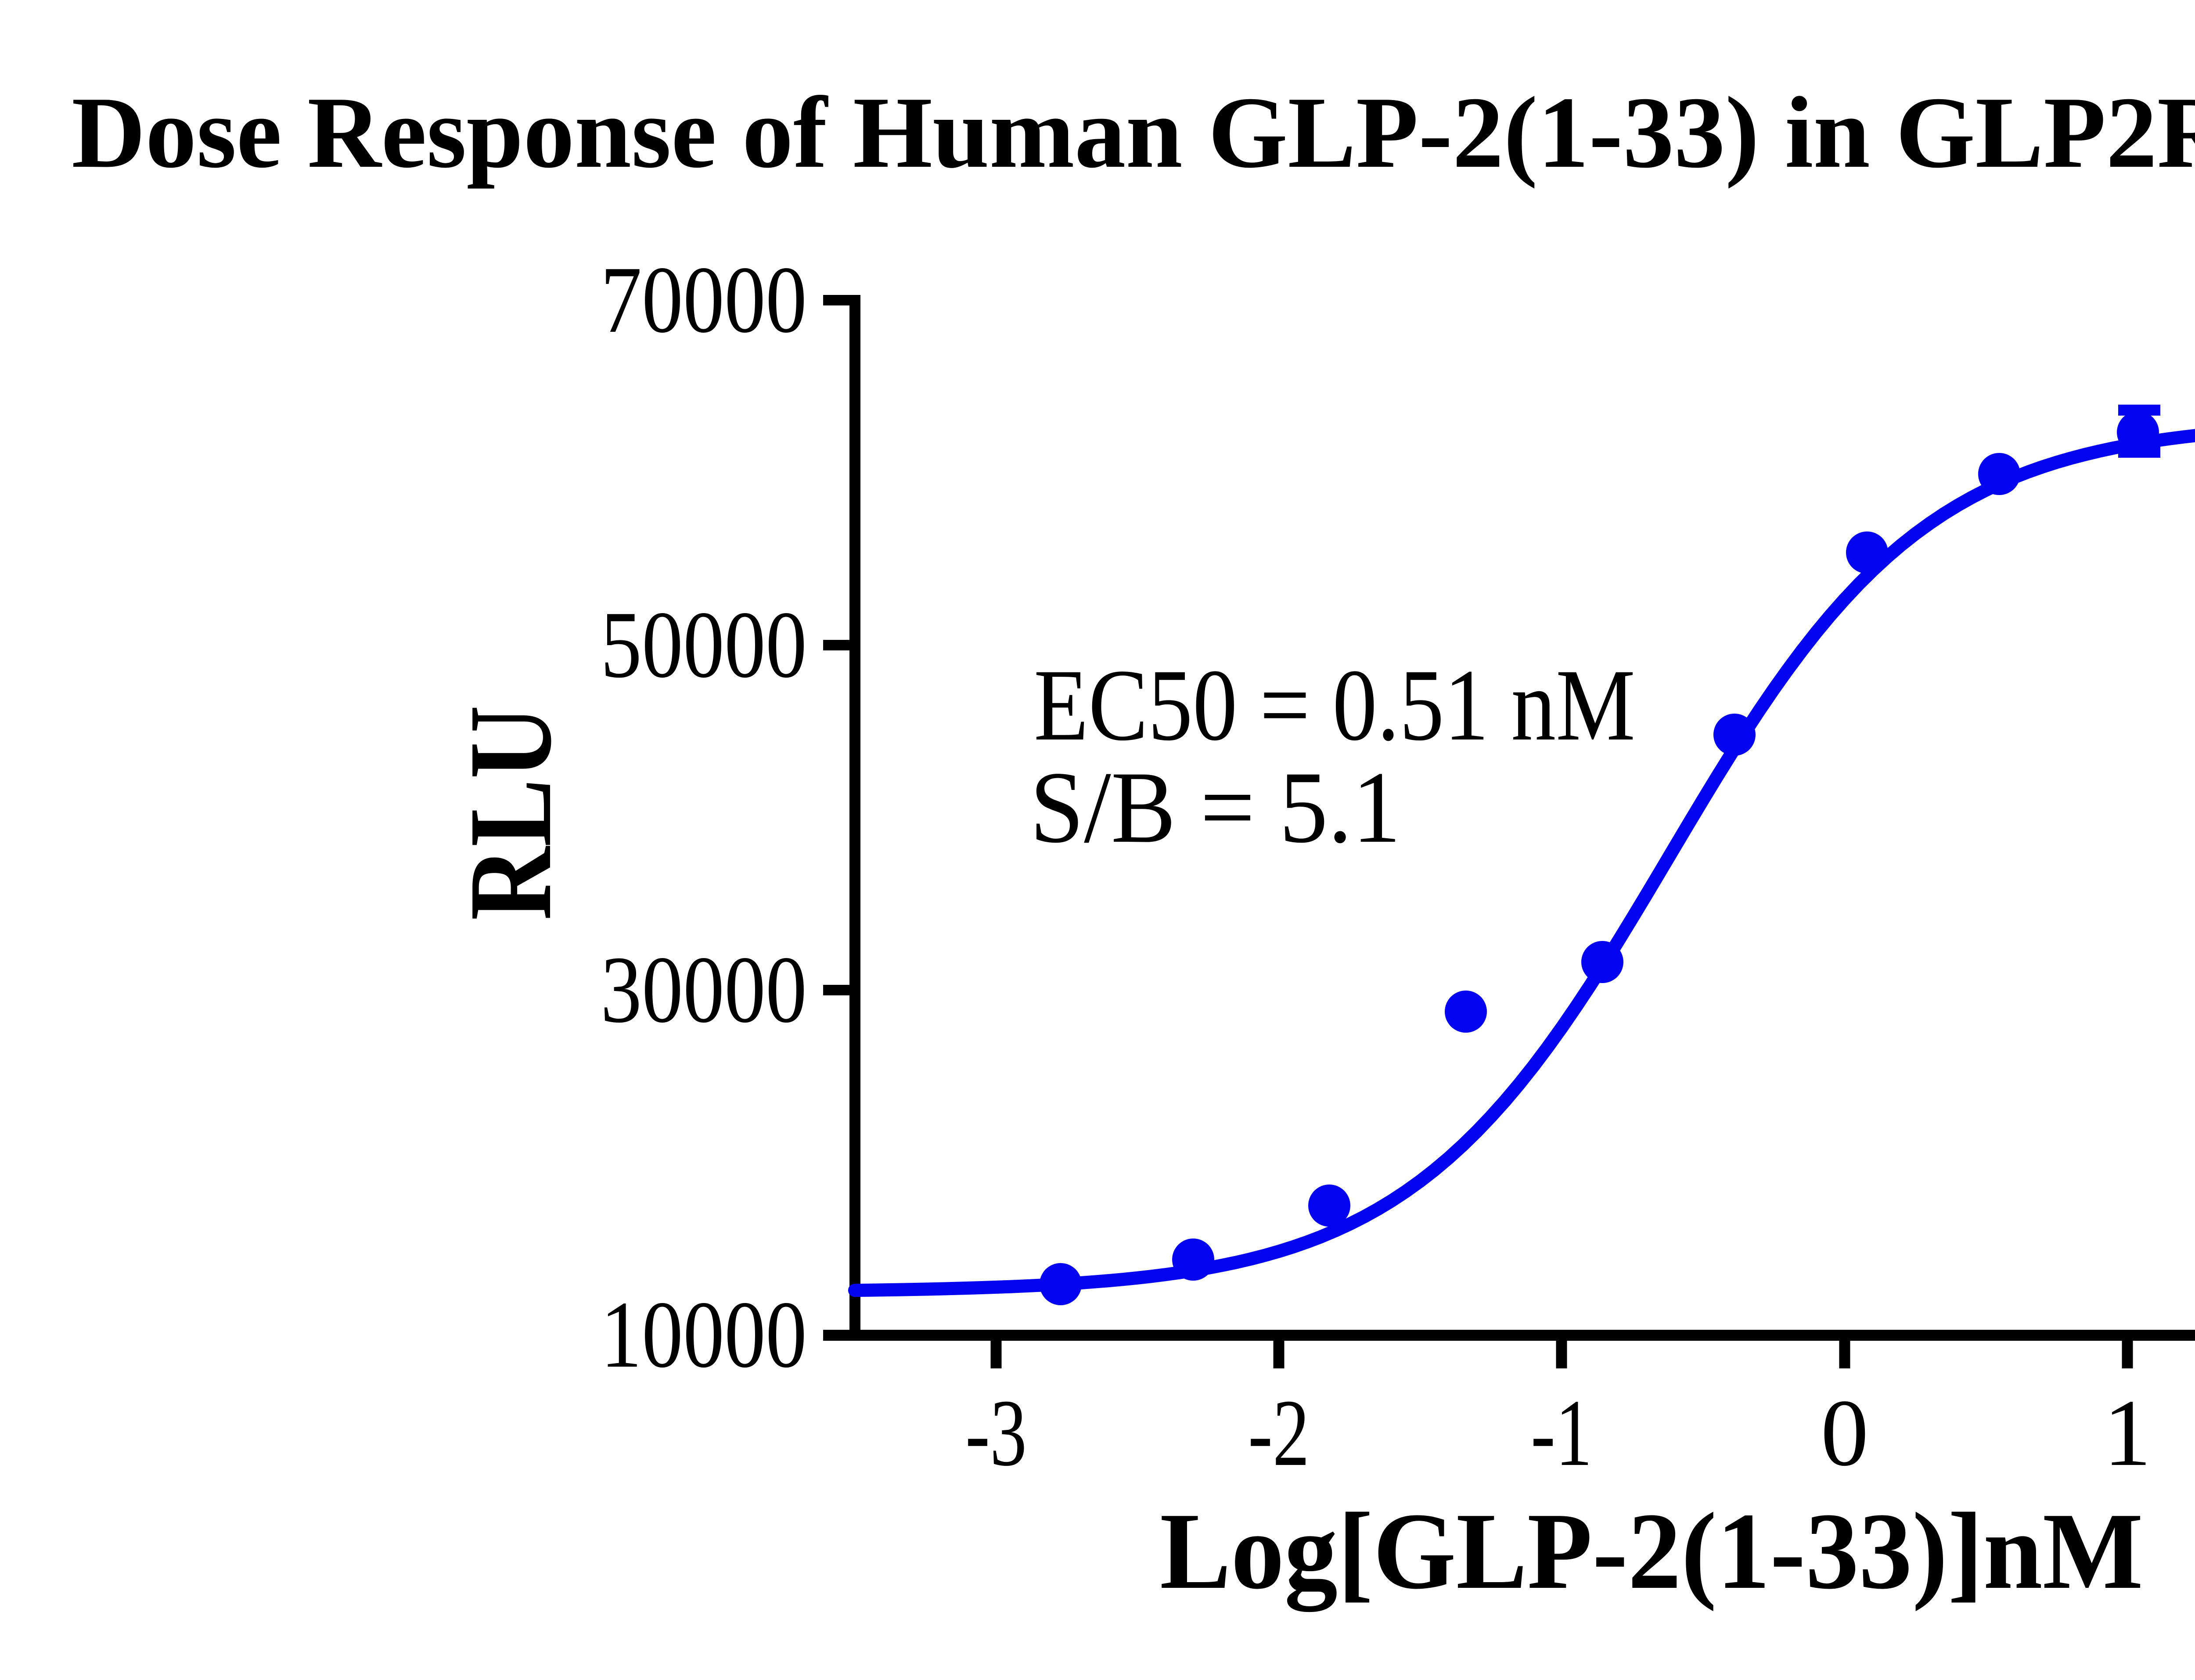 The width and height of the screenshot is (2195, 1680). What do you see at coordinates (704, 1335) in the screenshot?
I see `svg-text: 10000` at bounding box center [704, 1335].